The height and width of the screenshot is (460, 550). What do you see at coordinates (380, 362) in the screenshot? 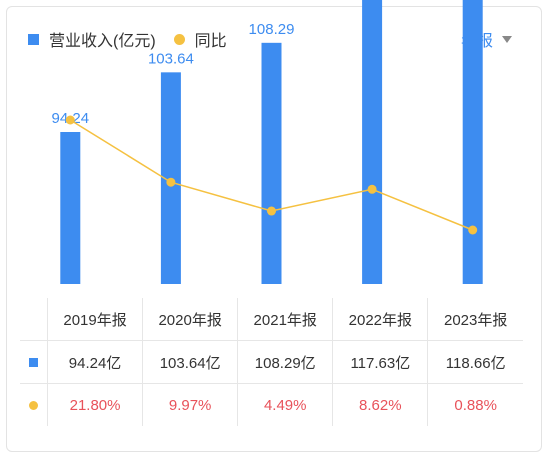
I see `table-cell: 117.63亿` at bounding box center [380, 362].